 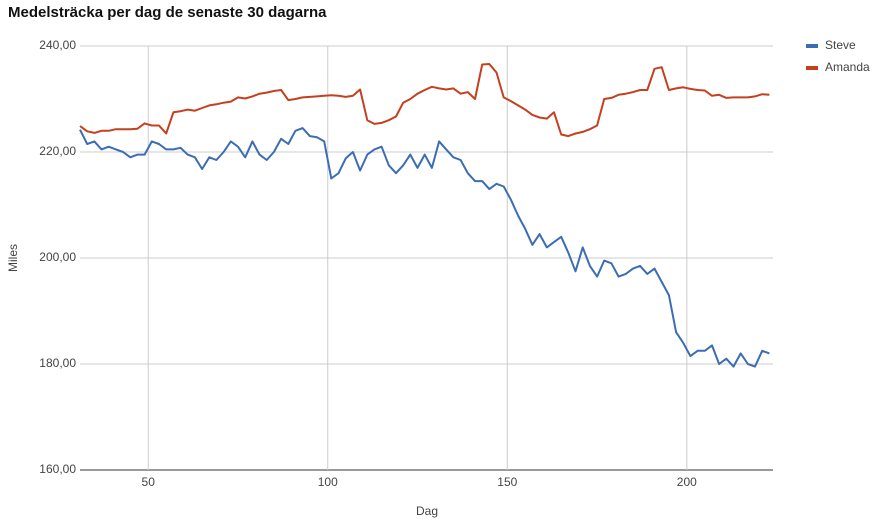 What do you see at coordinates (57, 469) in the screenshot?
I see `y-tick-label: 160,00` at bounding box center [57, 469].